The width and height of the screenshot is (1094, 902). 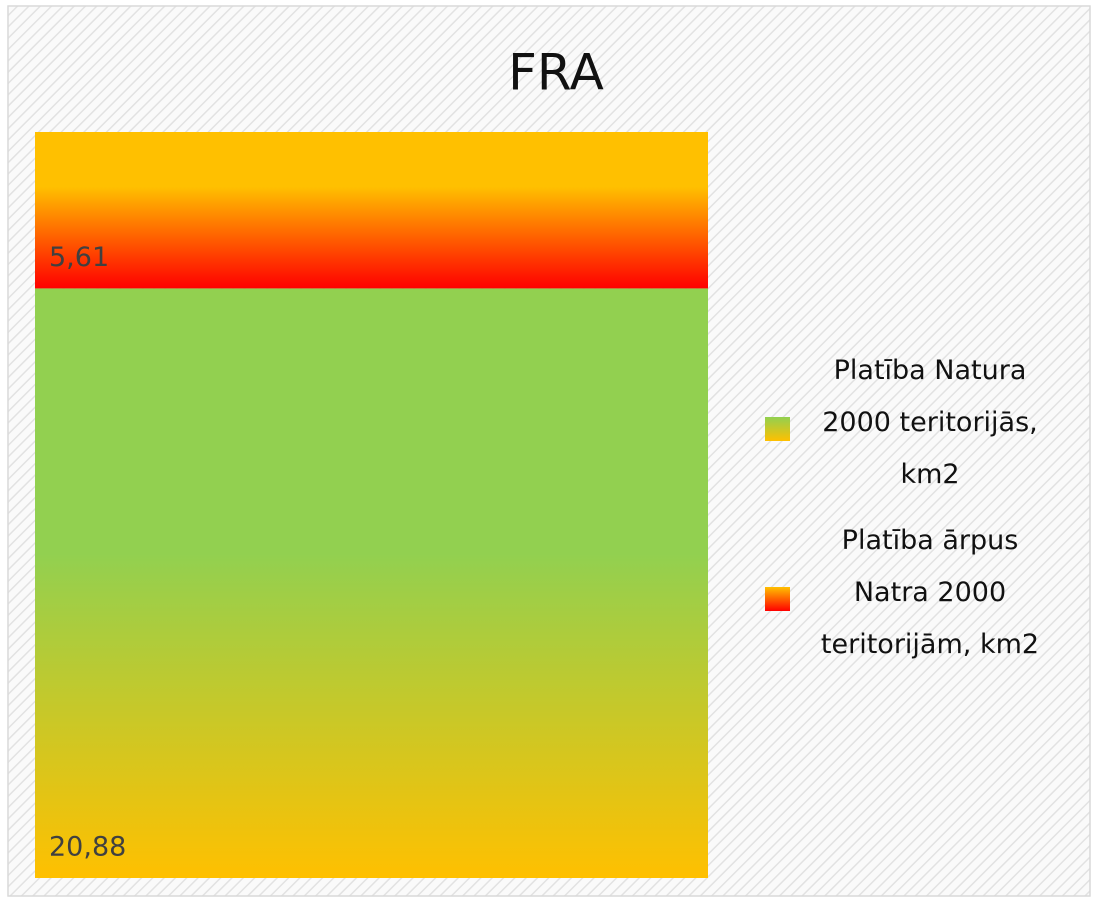 What do you see at coordinates (556, 73) in the screenshot?
I see `chart-title: FRA` at bounding box center [556, 73].